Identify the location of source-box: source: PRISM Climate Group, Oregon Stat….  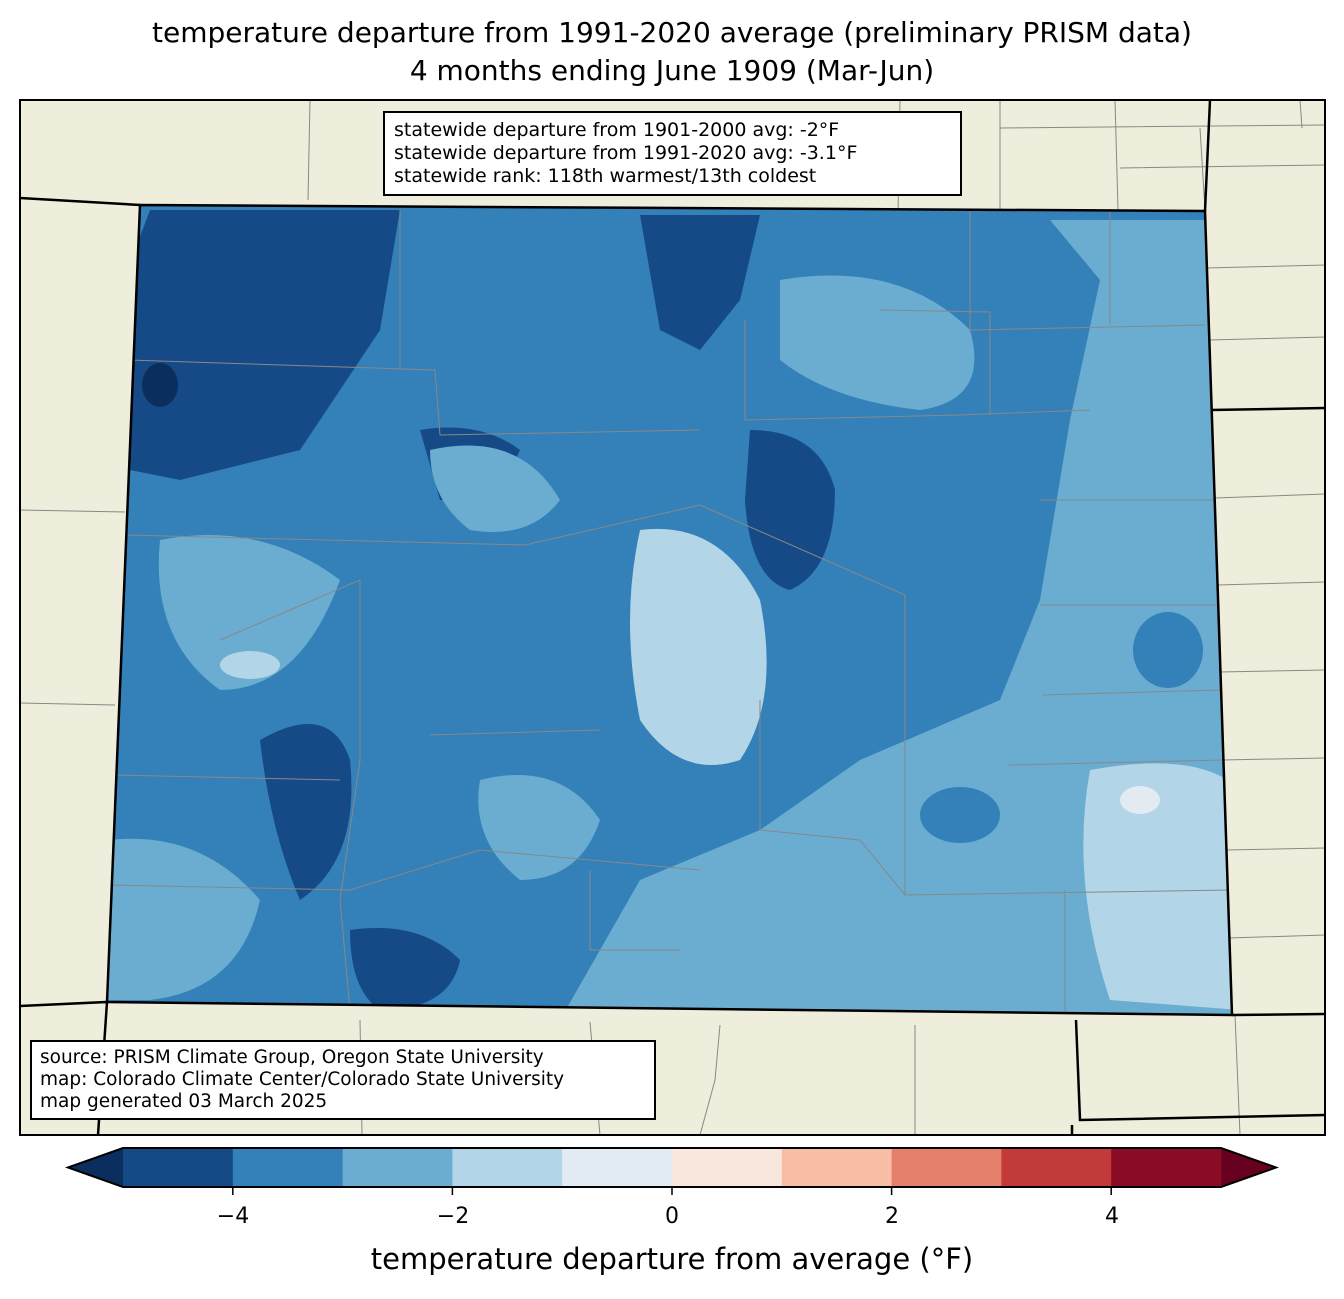
(343, 1080).